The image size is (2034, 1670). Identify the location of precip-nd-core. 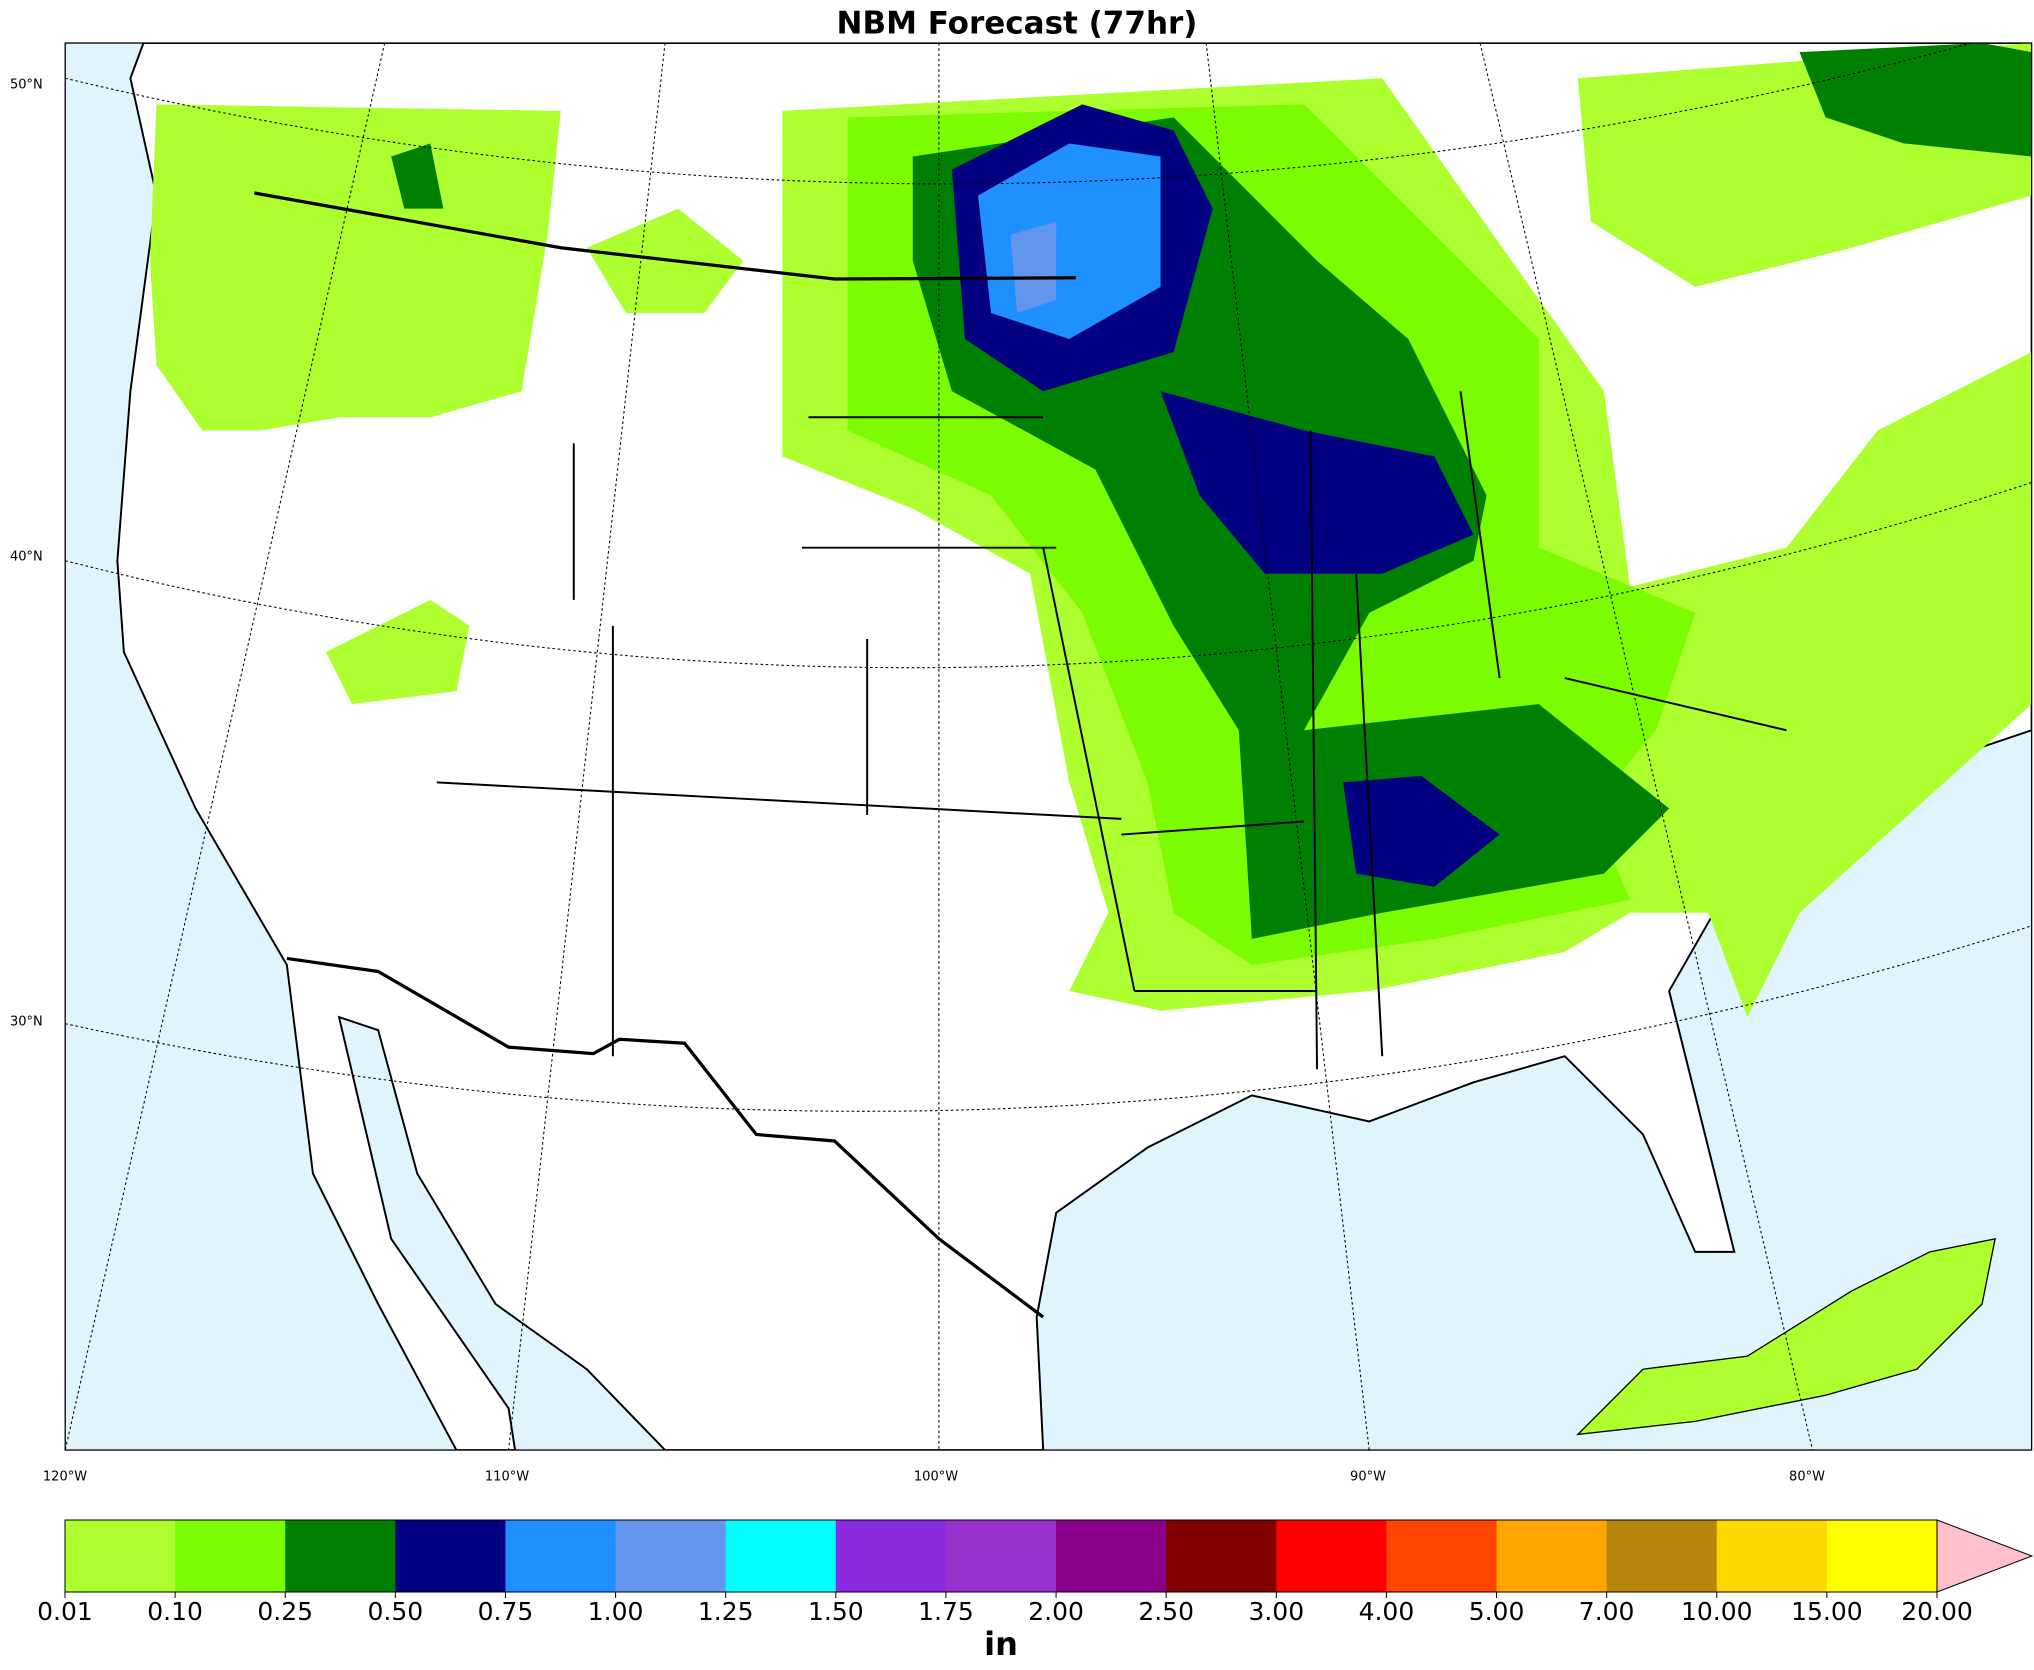
(1033, 267).